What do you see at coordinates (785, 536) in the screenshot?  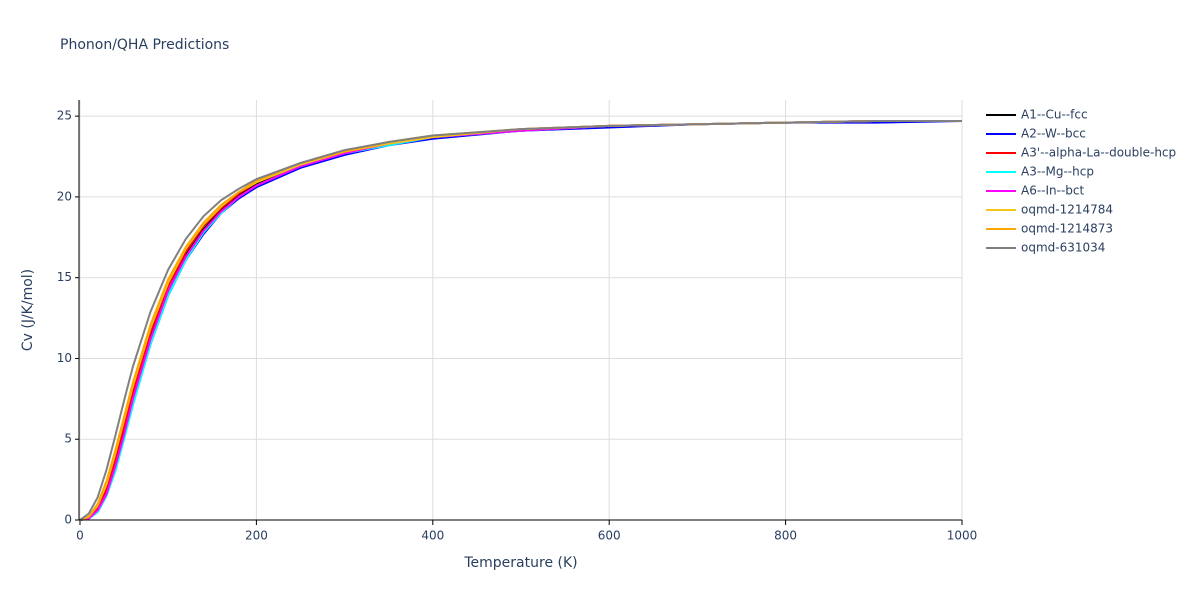 I see `x-tick-label: 800` at bounding box center [785, 536].